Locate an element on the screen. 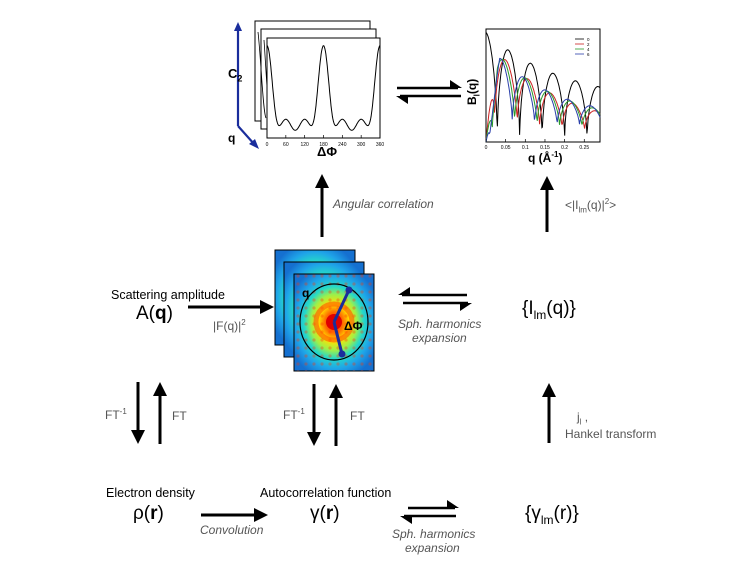 This screenshot has height=563, width=750. c2-depth-label: q is located at coordinates (232, 138).